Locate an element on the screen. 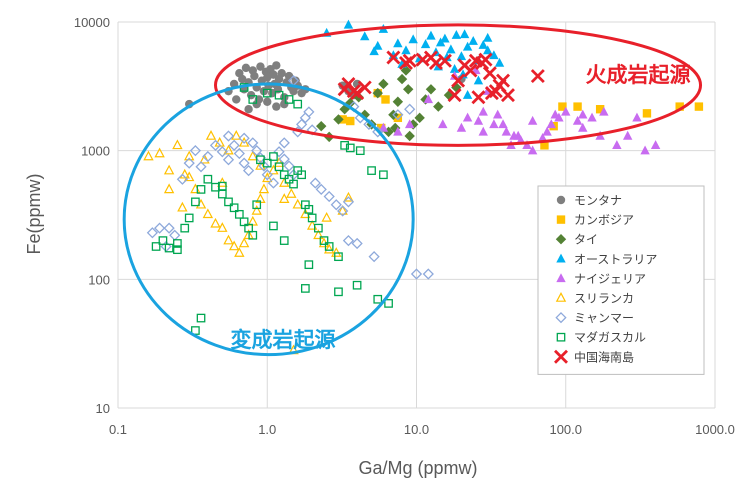 Image resolution: width=750 pixels, height=489 pixels. legend-label: ナイジェリア is located at coordinates (610, 279).